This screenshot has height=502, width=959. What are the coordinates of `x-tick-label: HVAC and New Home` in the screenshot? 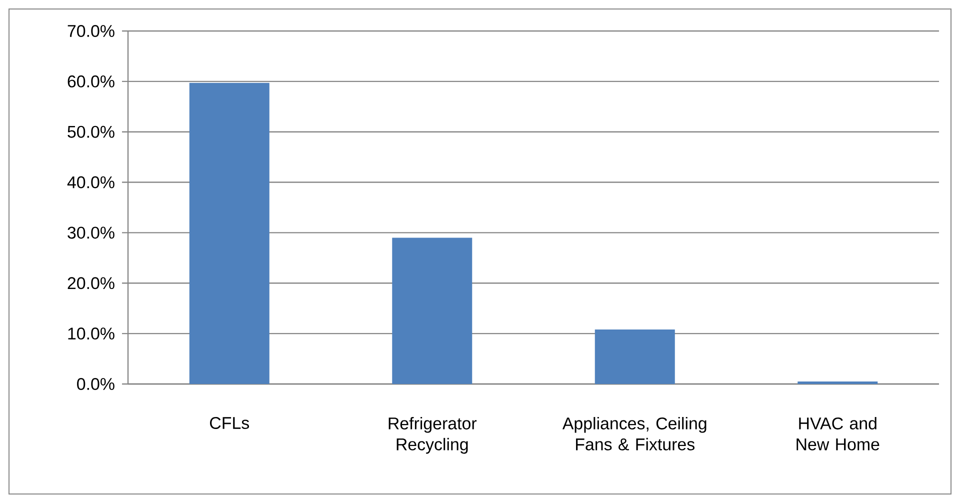 It's located at (838, 433).